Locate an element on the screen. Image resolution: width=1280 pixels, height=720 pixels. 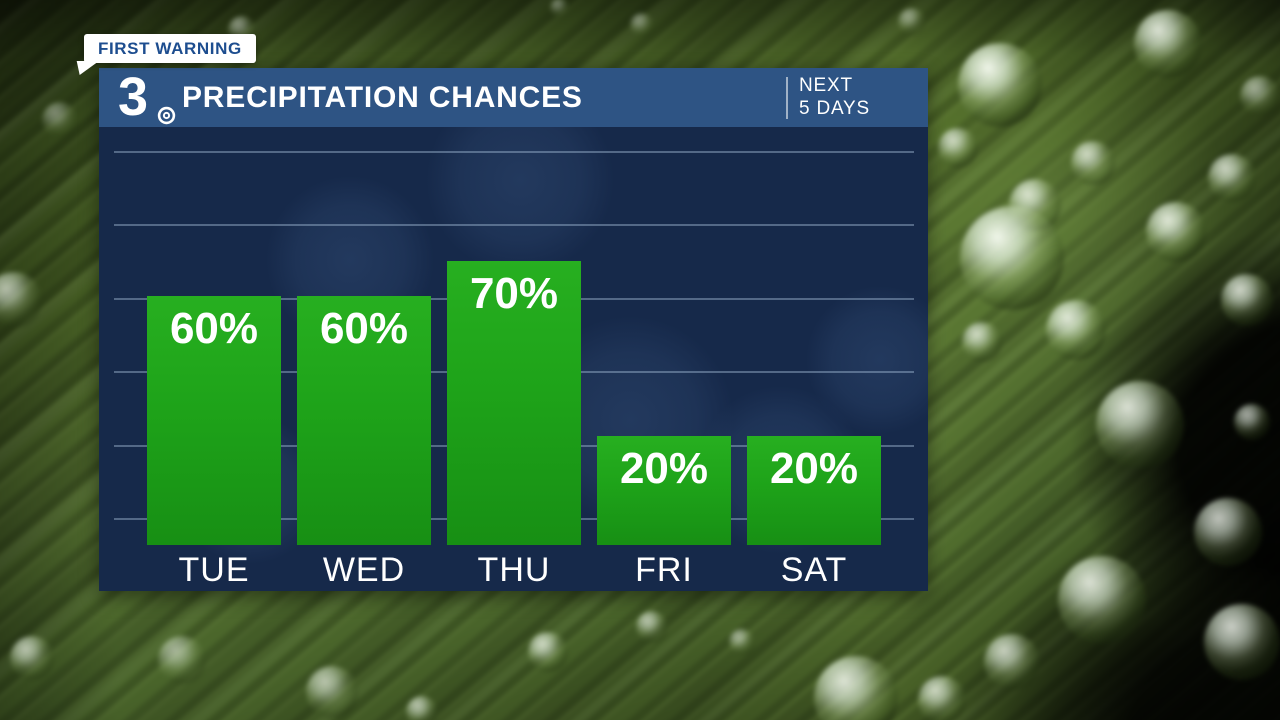
station-3-logo: 3 is located at coordinates (147, 97).